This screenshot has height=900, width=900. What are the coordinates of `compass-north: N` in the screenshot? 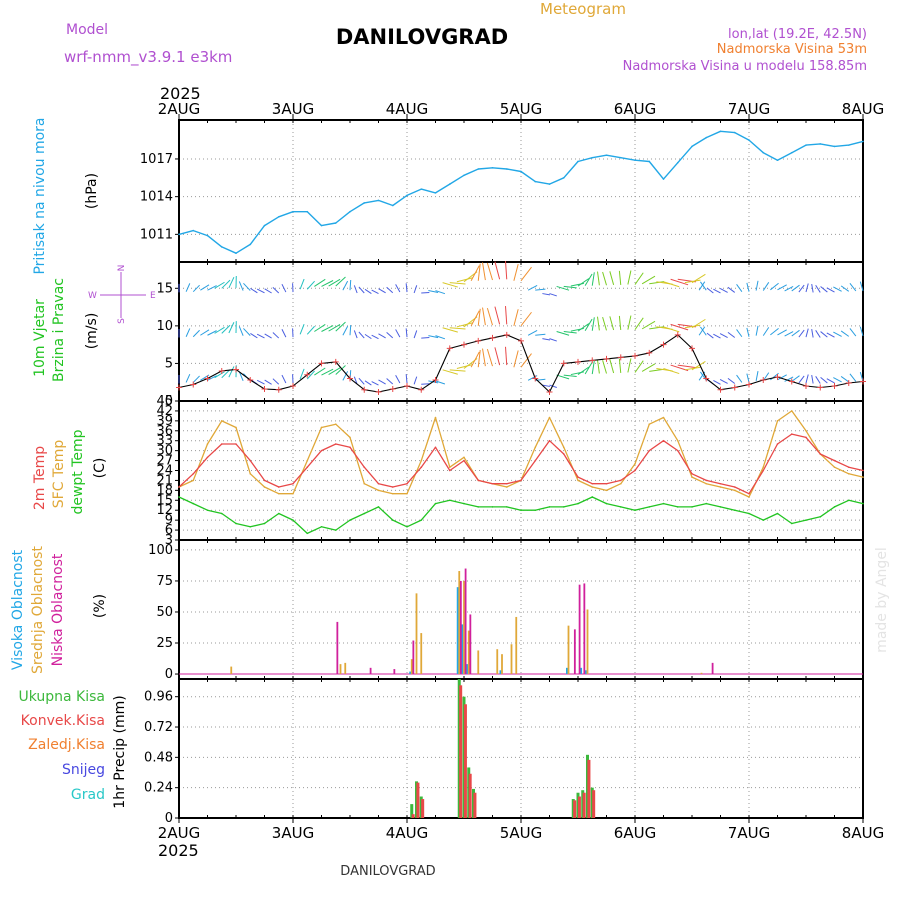 It's located at (122, 268).